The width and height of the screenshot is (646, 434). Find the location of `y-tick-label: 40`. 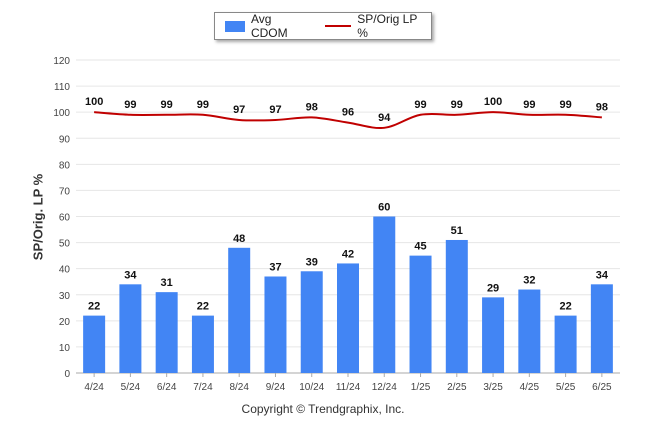

y-tick-label: 40 is located at coordinates (65, 270).